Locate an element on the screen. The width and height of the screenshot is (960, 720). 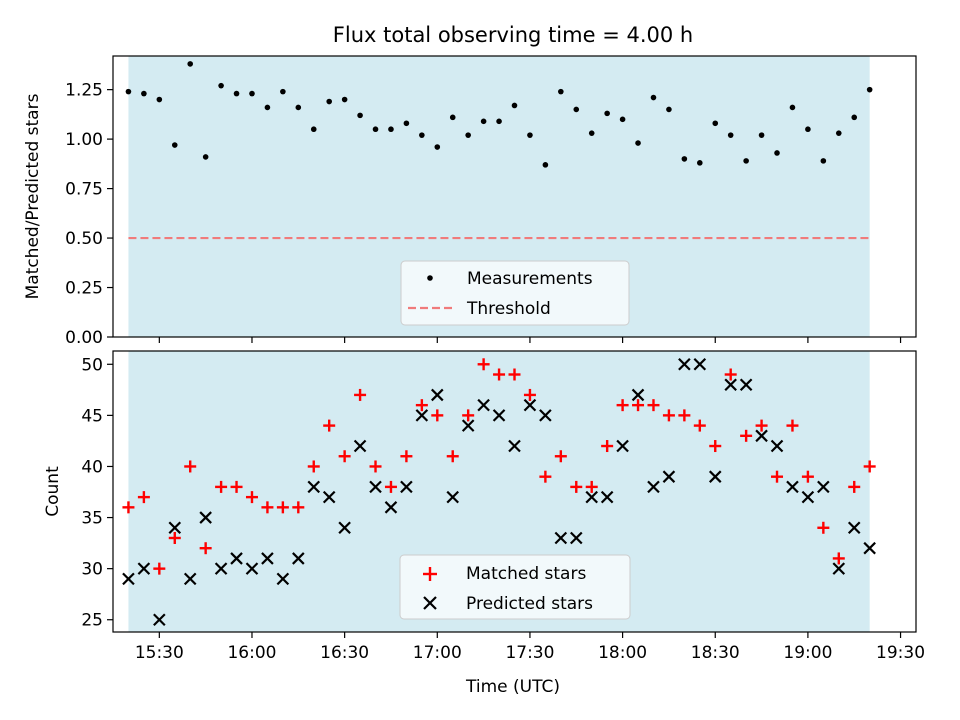
y-tick-label: 0.50 is located at coordinates (84, 239).